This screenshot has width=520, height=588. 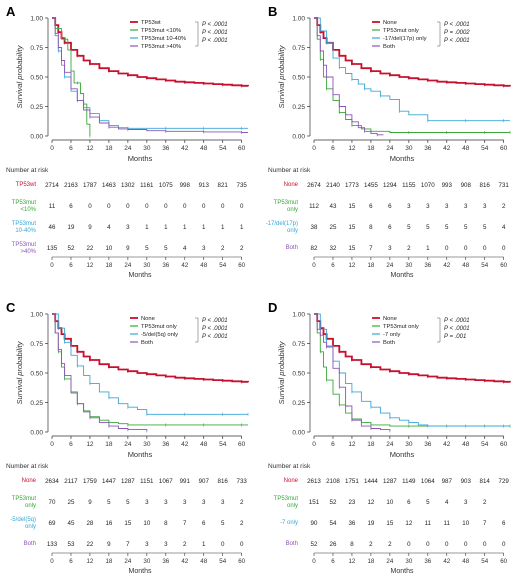 What do you see at coordinates (485, 185) in the screenshot?
I see `risk-count: 816` at bounding box center [485, 185].